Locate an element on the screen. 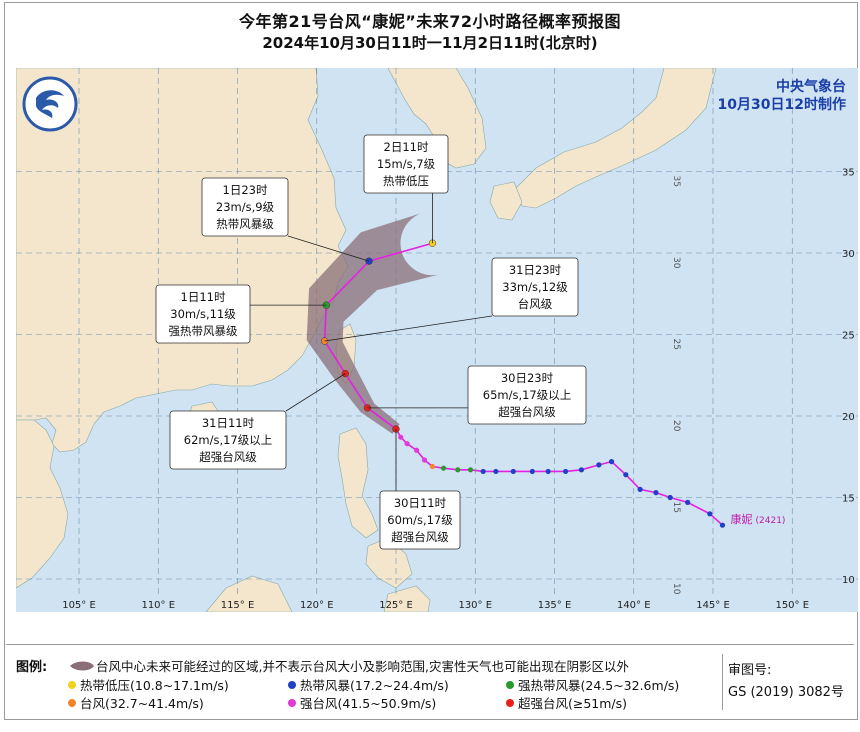 Image resolution: width=860 pixels, height=732 pixels. borneo-island is located at coordinates (249, 593).